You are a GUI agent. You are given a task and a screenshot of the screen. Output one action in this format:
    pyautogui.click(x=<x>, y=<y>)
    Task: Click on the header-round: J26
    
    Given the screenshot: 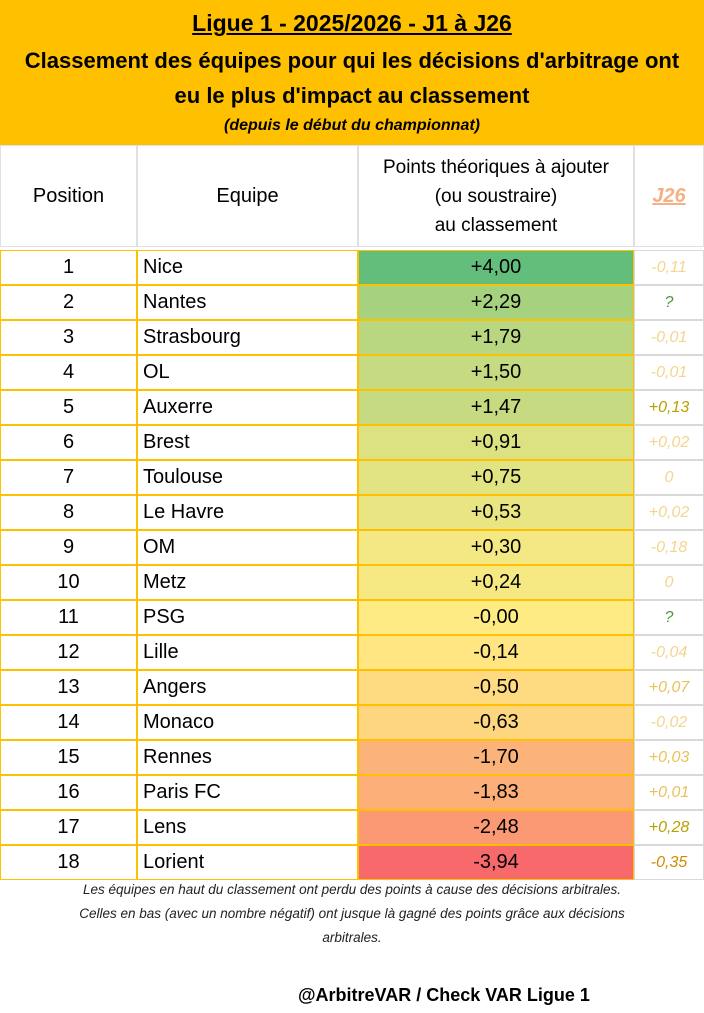 What is the action you would take?
    pyautogui.click(x=669, y=196)
    